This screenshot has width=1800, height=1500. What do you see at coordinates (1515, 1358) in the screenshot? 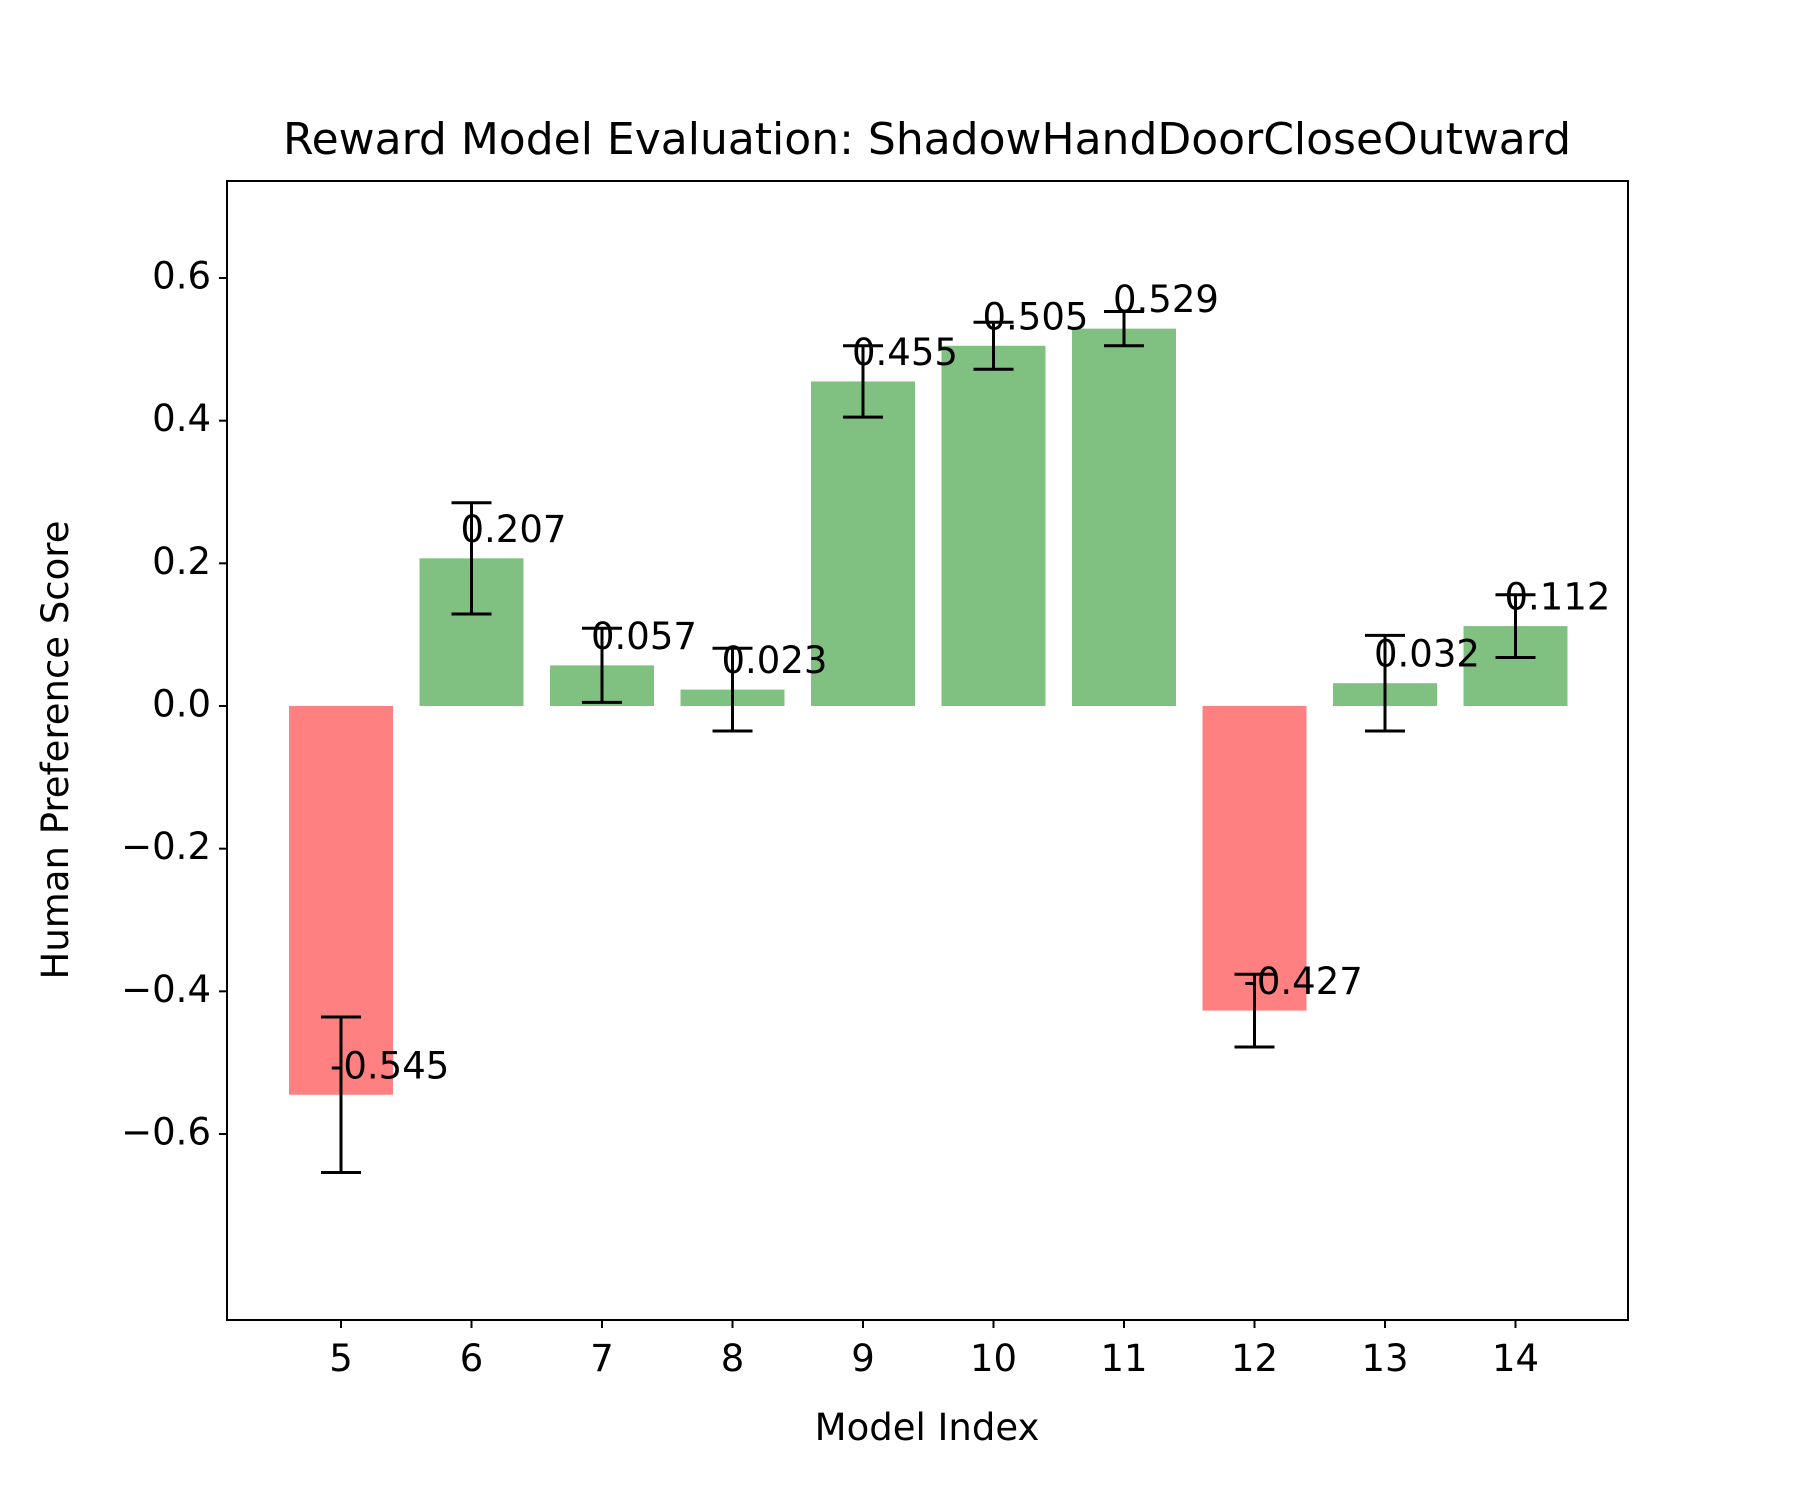
I see `x-tick-label-14: 14` at bounding box center [1515, 1358].